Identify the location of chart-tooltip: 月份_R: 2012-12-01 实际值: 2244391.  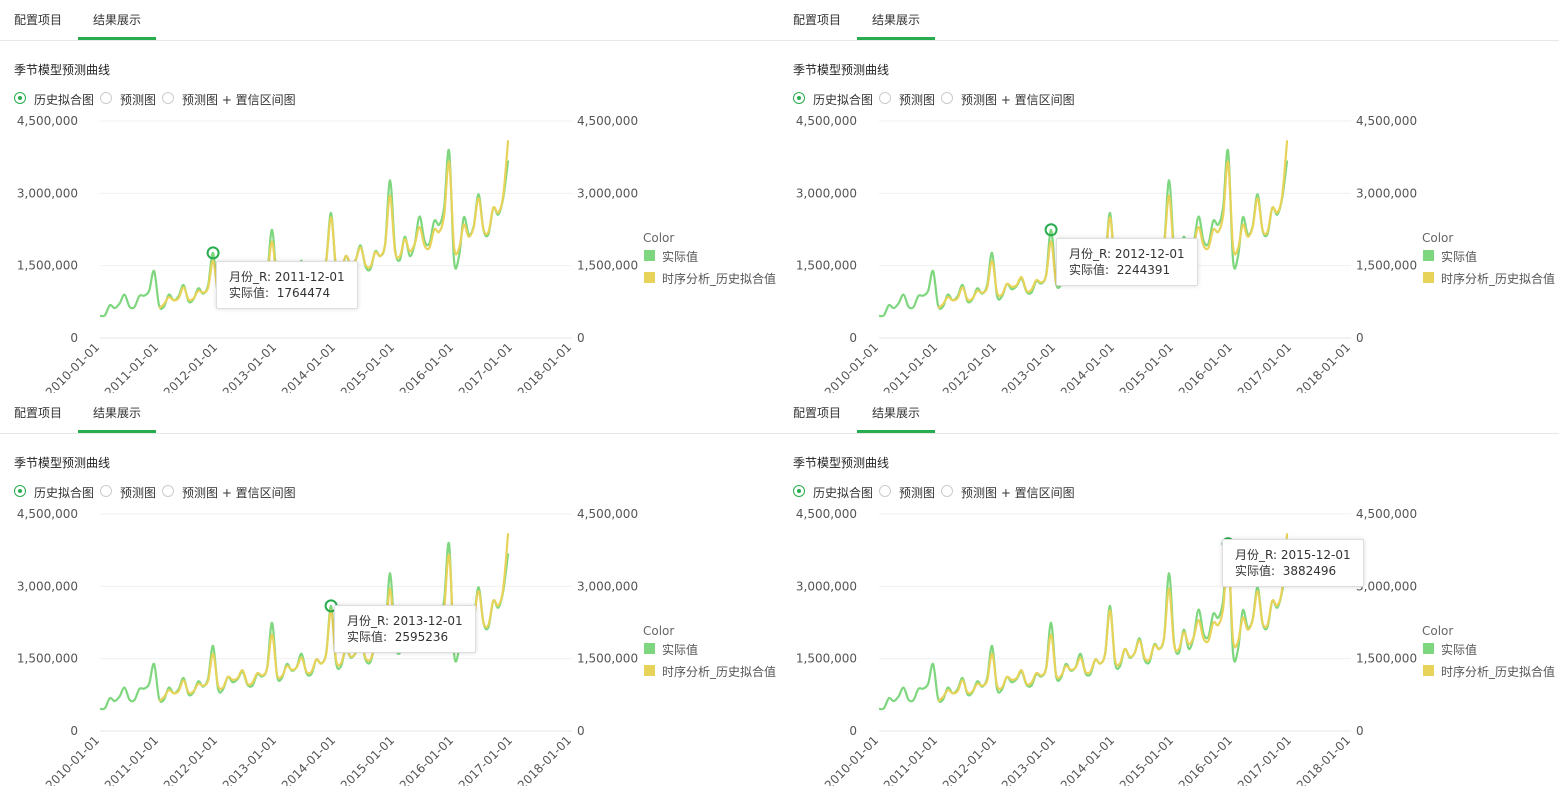
(1127, 262).